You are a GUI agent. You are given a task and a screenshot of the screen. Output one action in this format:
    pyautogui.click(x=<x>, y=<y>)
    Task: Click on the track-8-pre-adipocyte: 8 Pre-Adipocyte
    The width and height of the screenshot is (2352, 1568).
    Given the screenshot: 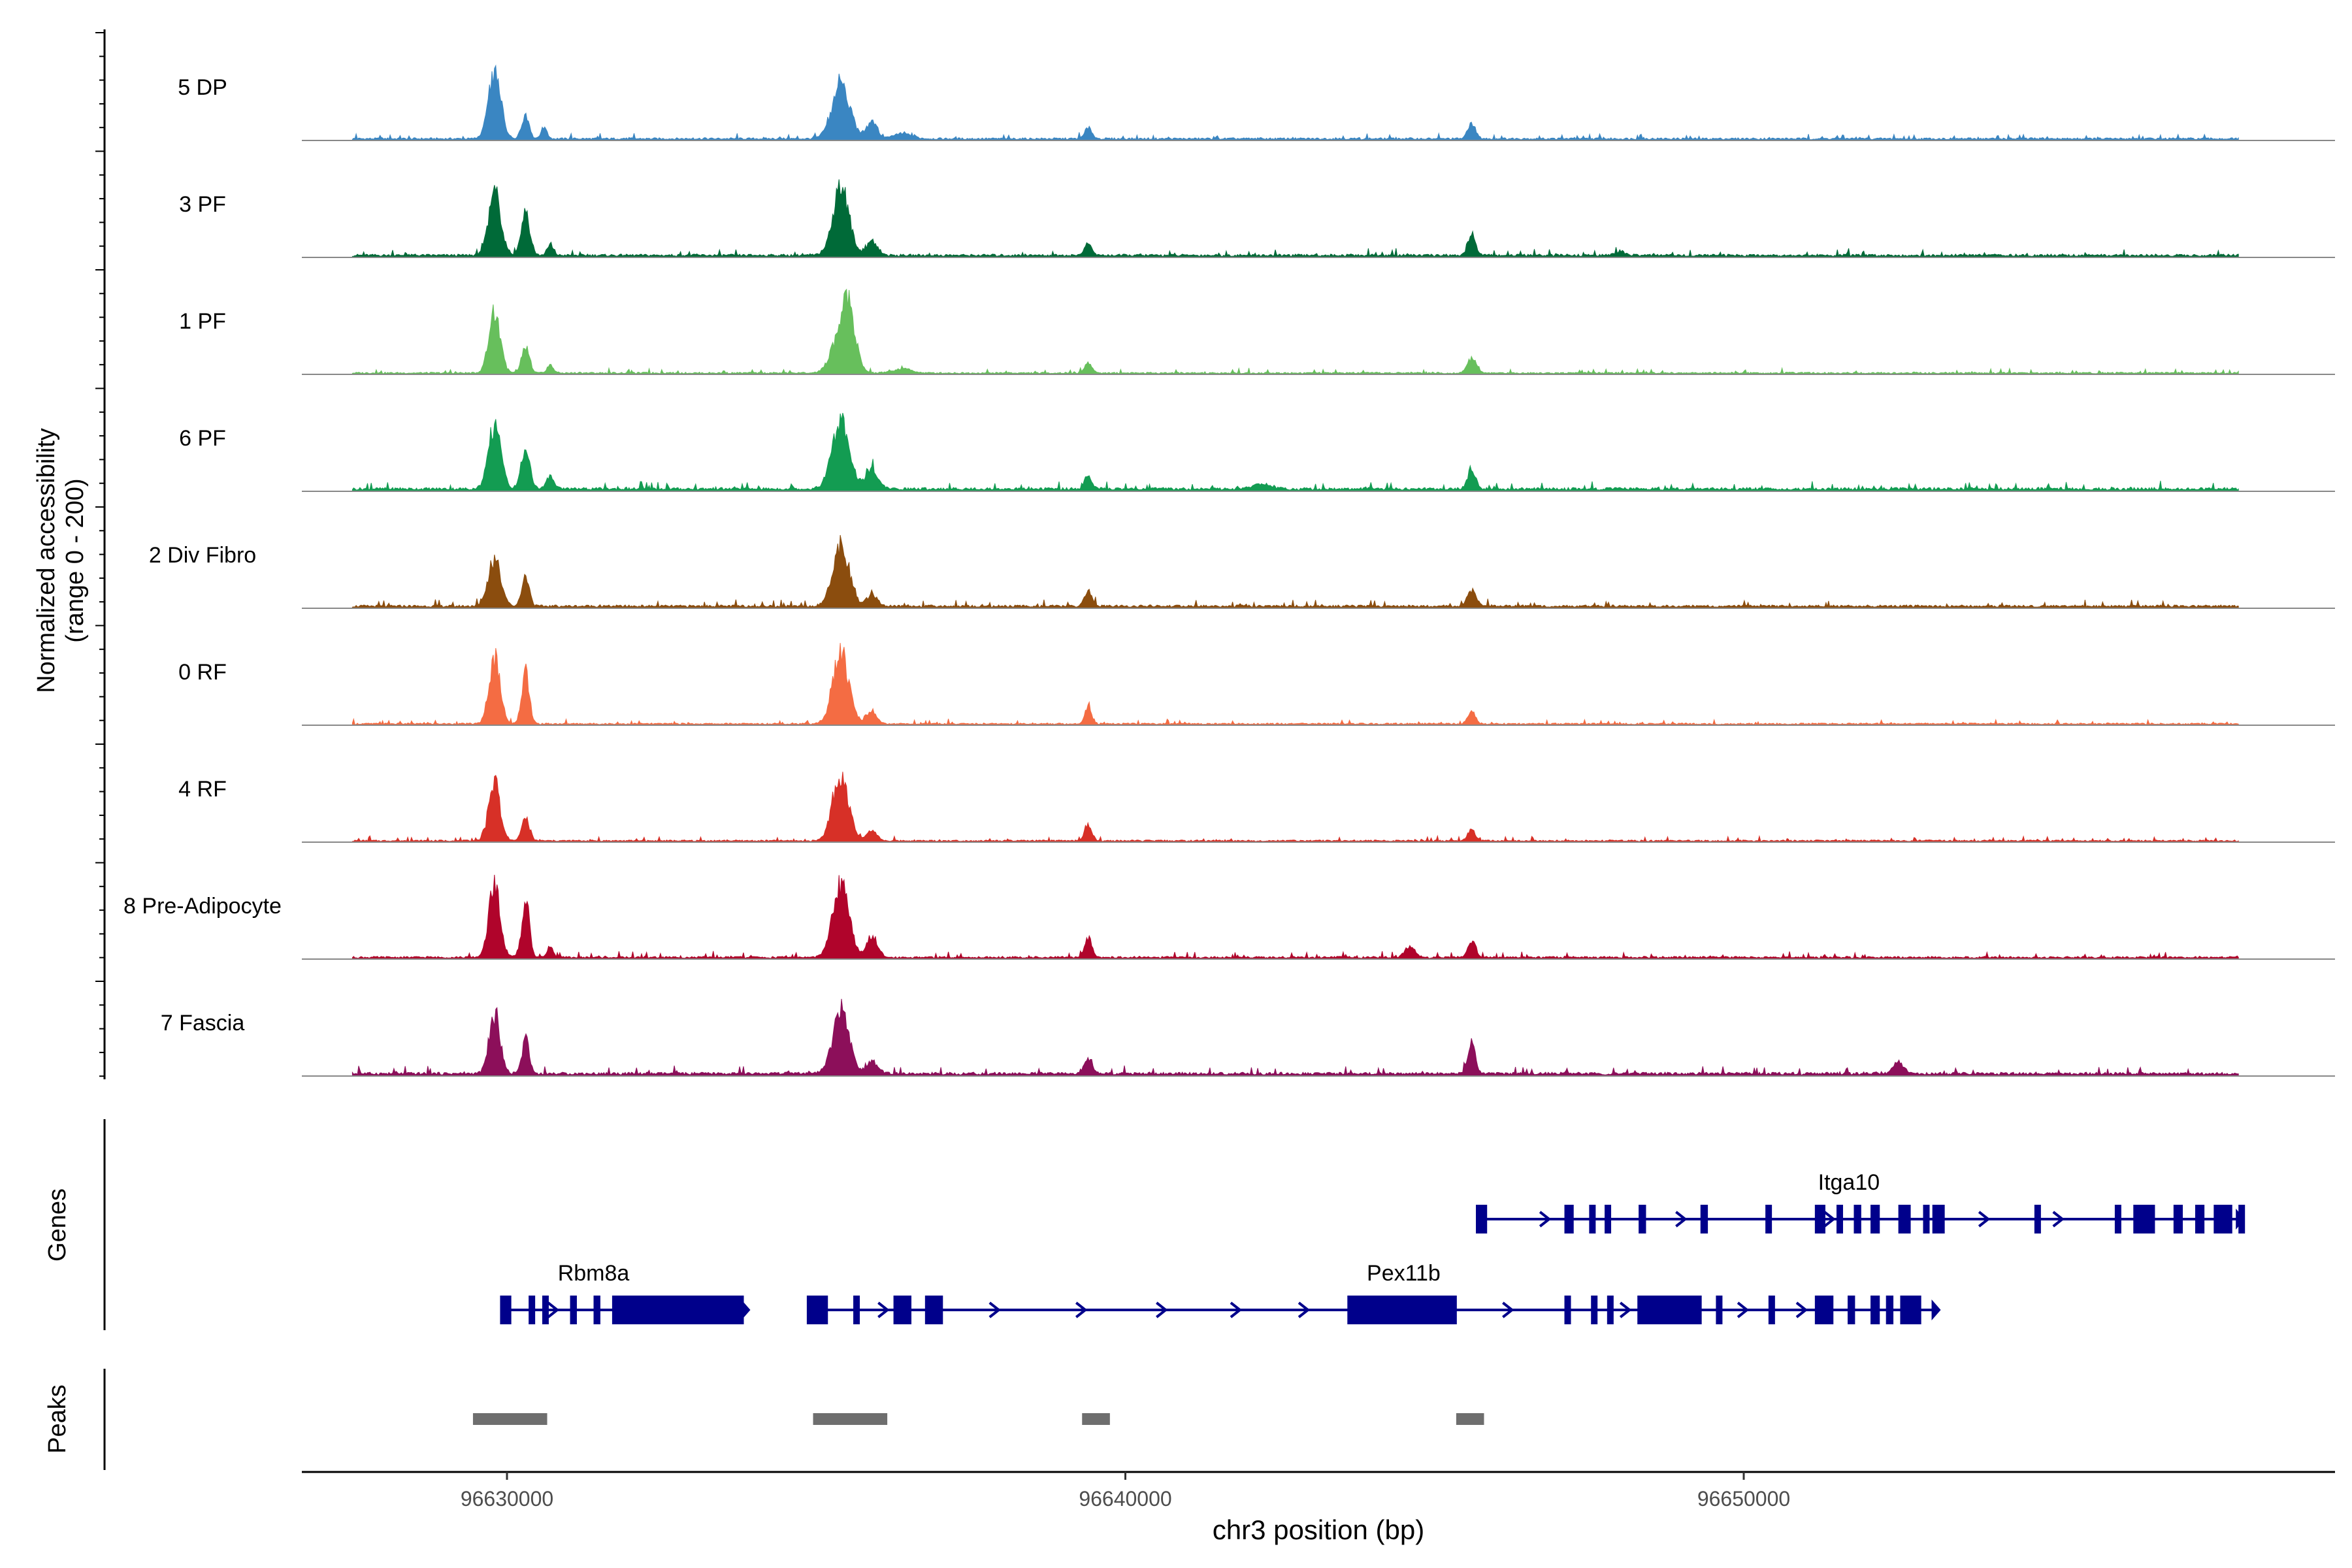 What is the action you would take?
    pyautogui.click(x=1229, y=917)
    